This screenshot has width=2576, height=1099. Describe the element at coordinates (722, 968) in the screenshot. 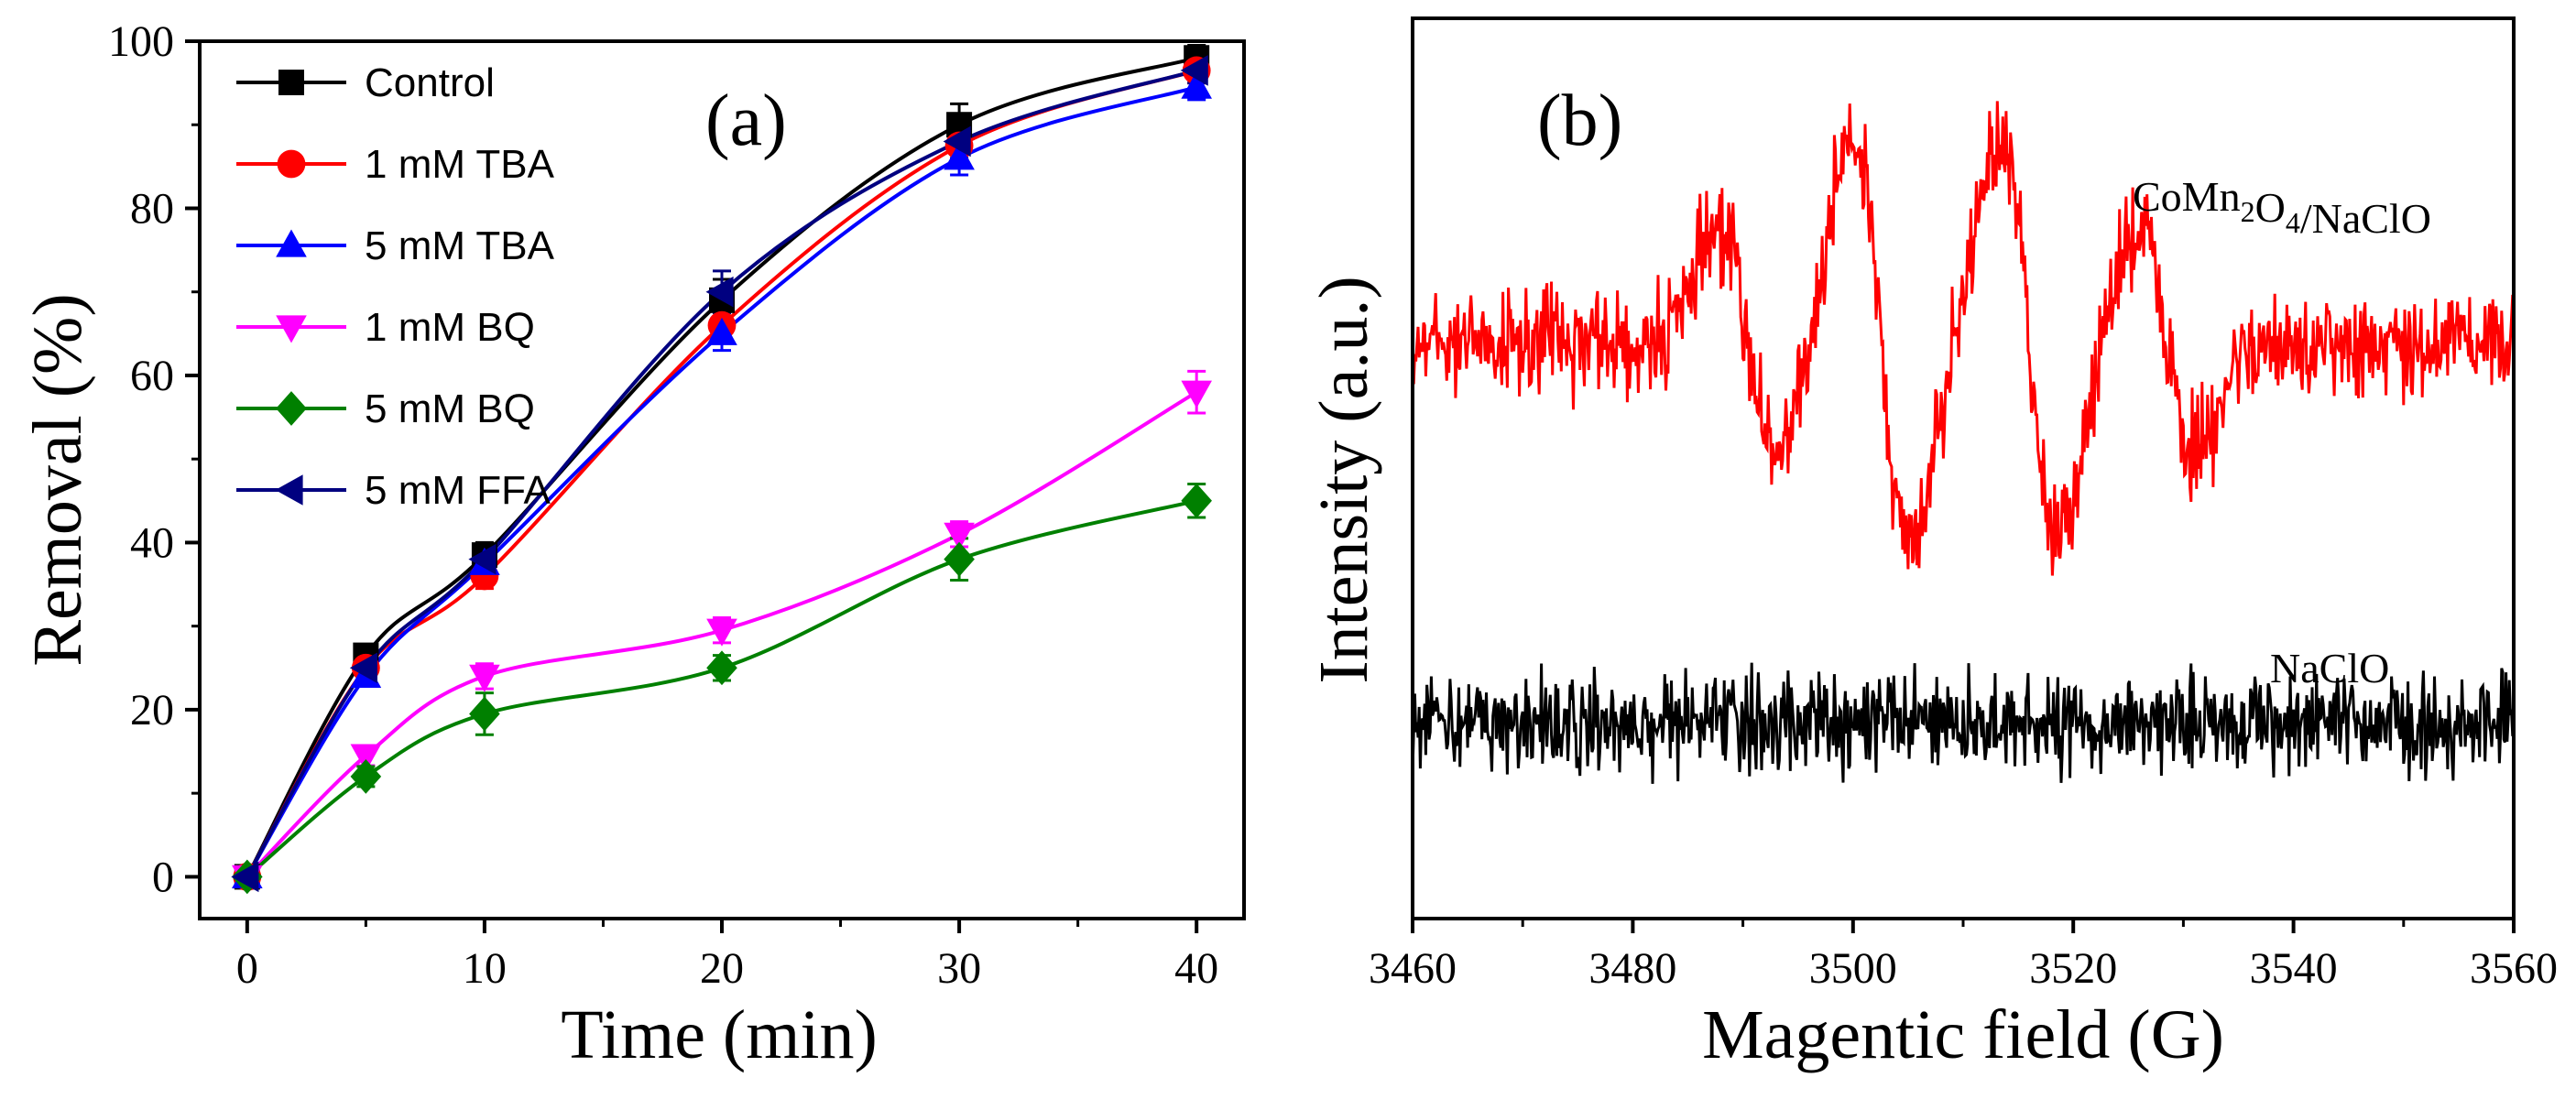

I see `panel-a-x-tick-label: 20` at that location.